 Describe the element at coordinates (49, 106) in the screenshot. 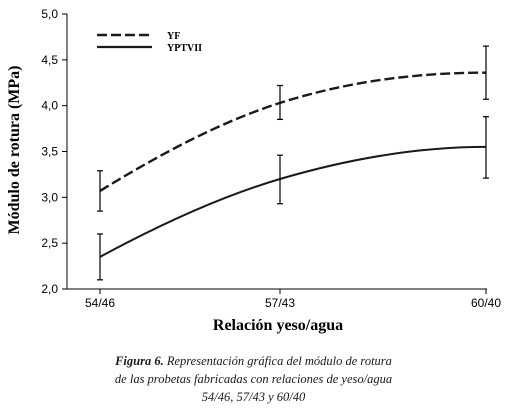

I see `y-tick-label: 4,0` at that location.